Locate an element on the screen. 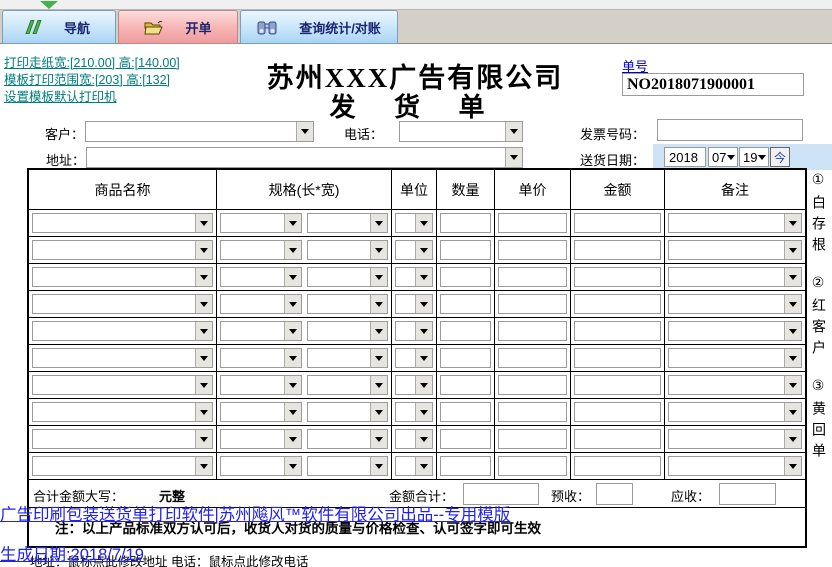 The width and height of the screenshot is (832, 567). address-combo is located at coordinates (304, 157).